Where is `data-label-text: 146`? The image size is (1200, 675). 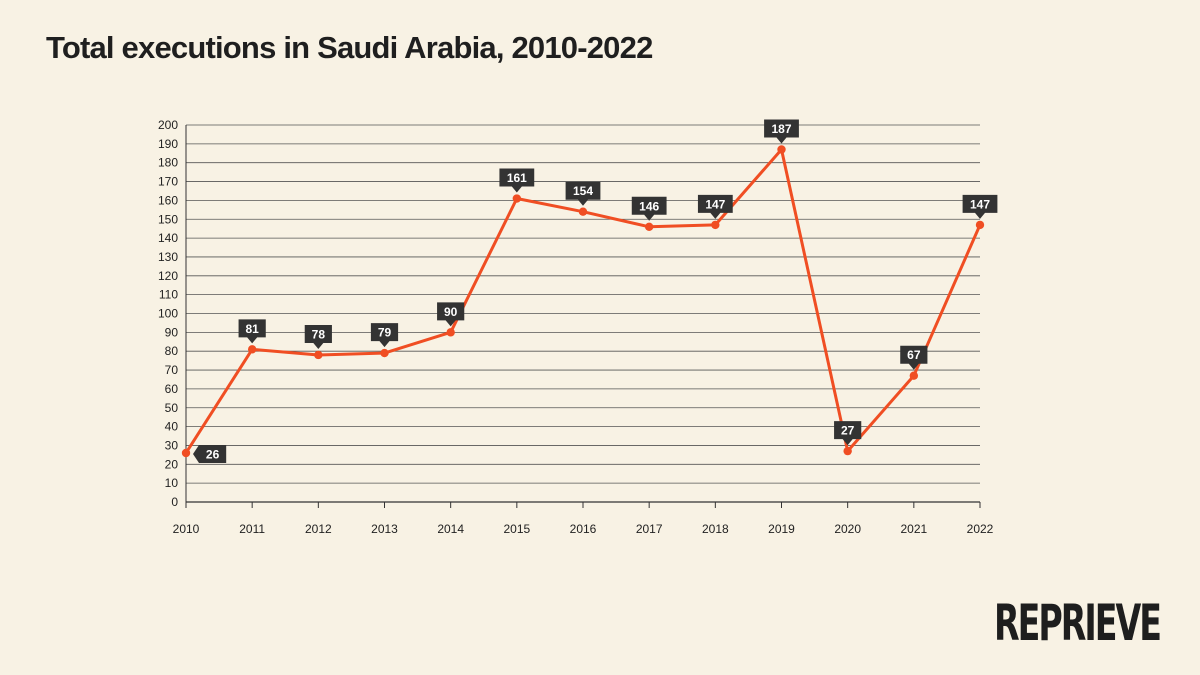
data-label-text: 146 is located at coordinates (649, 206).